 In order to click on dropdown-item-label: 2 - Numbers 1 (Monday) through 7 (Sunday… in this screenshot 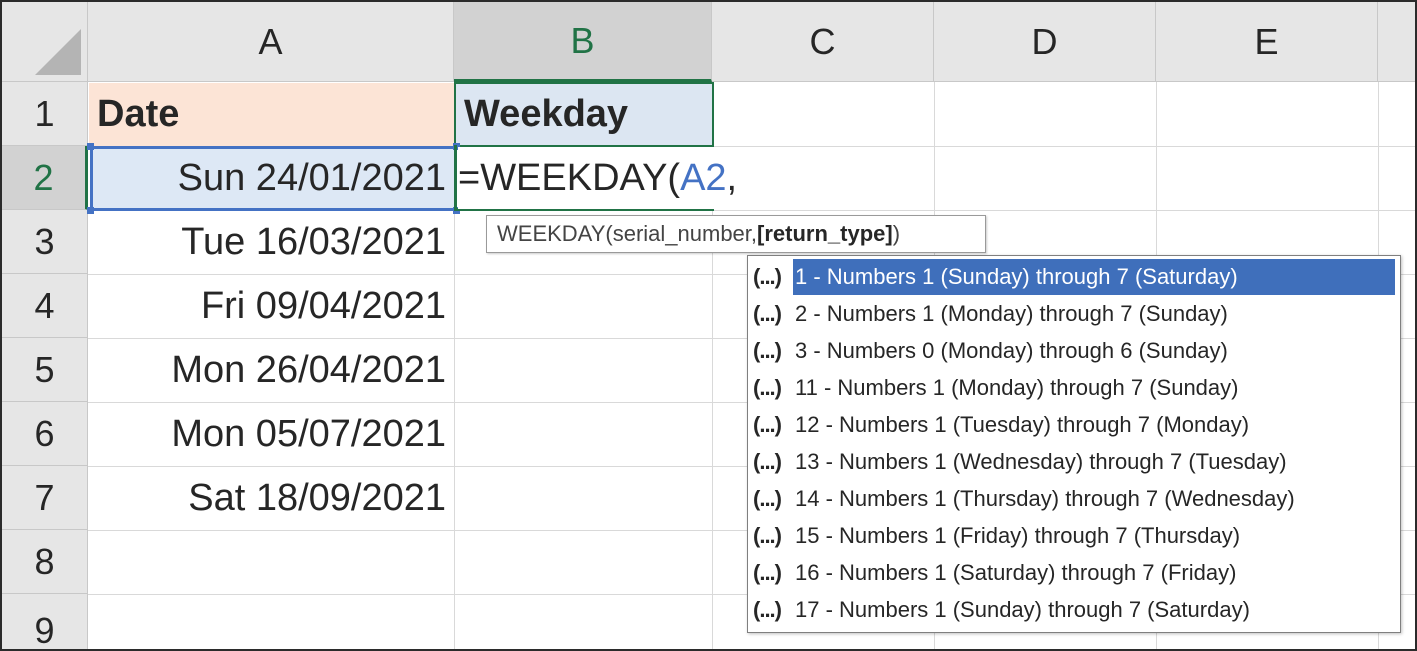, I will do `click(1011, 313)`.